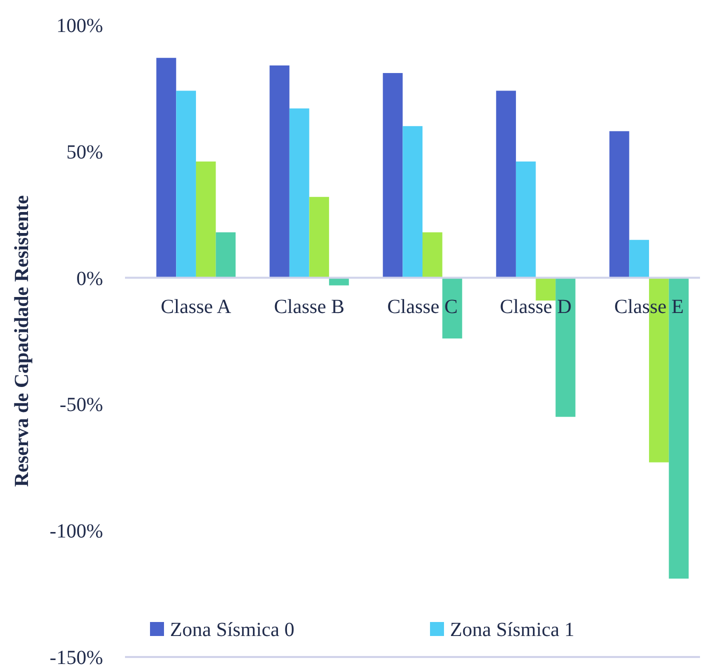 The height and width of the screenshot is (666, 709). Describe the element at coordinates (84, 152) in the screenshot. I see `y-tick-label: 50%` at that location.